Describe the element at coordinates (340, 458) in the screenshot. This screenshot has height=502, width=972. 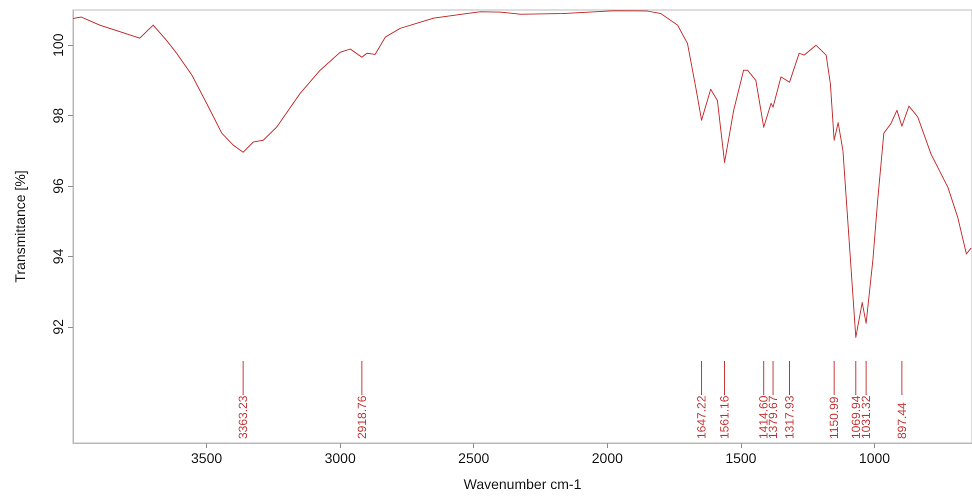
I see `x-tick-label: 3000` at that location.